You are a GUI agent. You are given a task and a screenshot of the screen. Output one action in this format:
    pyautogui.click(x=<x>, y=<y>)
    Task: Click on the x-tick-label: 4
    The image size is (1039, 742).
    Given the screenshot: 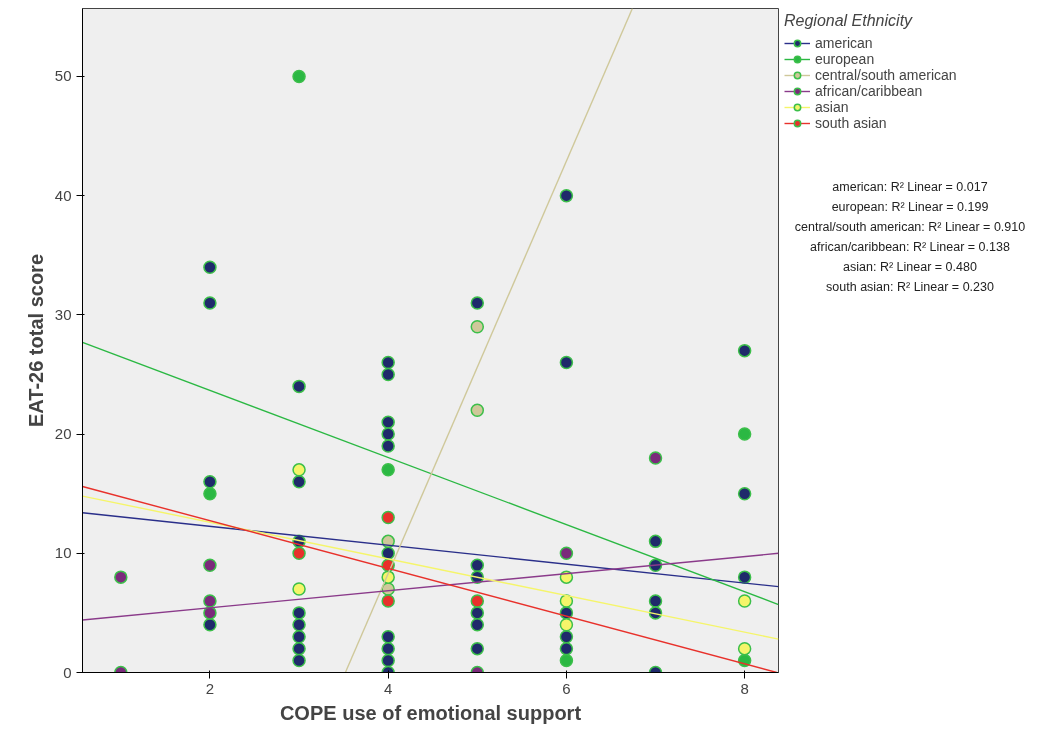 What is the action you would take?
    pyautogui.click(x=388, y=688)
    